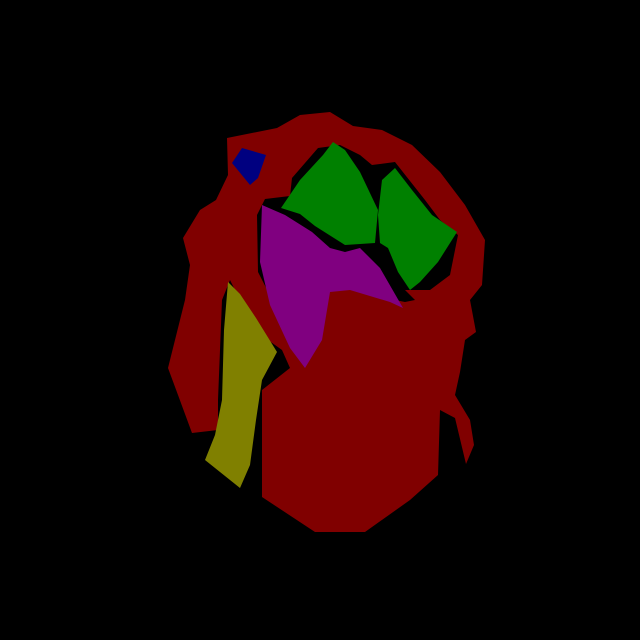  I want to click on olive-region, so click(241, 385).